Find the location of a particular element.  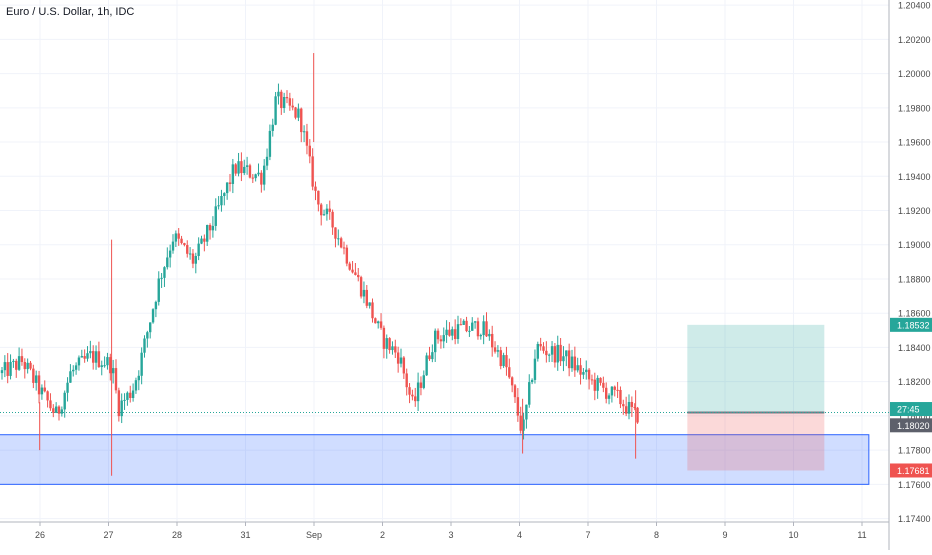

y-tick-label: 1.18600 is located at coordinates (914, 314).